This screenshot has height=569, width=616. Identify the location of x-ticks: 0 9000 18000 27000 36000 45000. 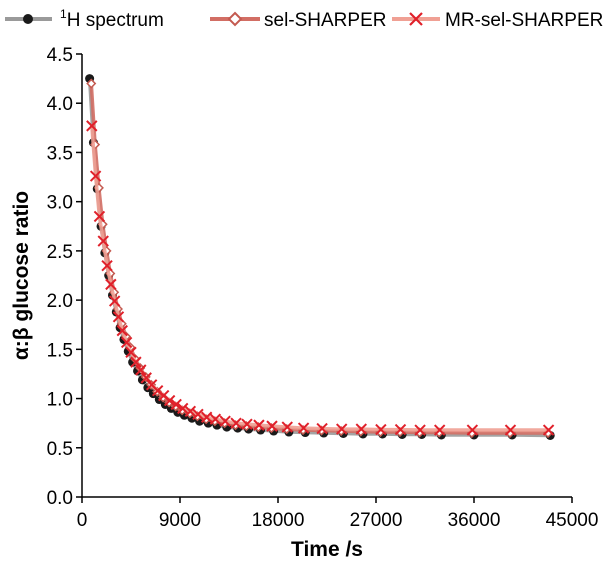
(338, 514).